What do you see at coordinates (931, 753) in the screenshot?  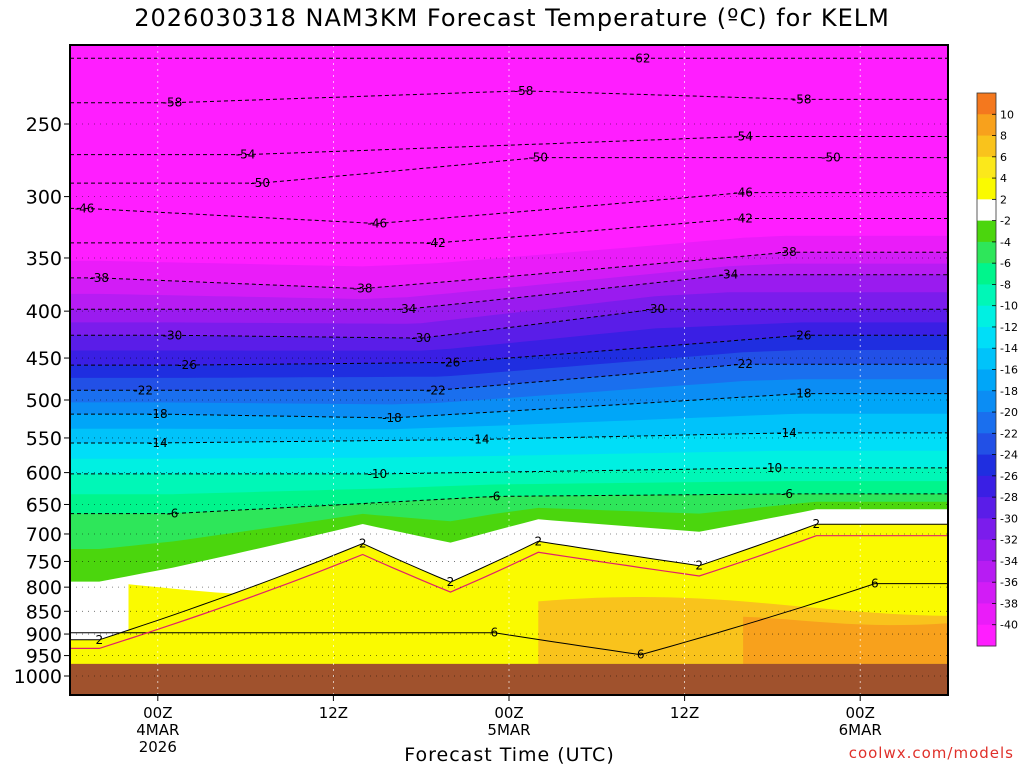 I see `credit-text: coolwx.com/models` at bounding box center [931, 753].